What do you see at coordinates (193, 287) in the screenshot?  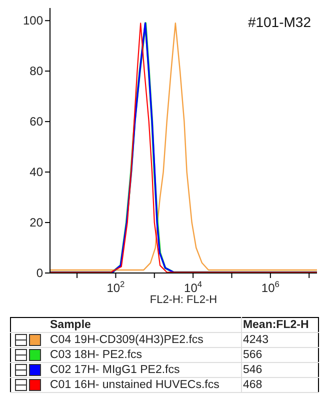 I see `x-tick-label: 10$^{4}$` at bounding box center [193, 287].